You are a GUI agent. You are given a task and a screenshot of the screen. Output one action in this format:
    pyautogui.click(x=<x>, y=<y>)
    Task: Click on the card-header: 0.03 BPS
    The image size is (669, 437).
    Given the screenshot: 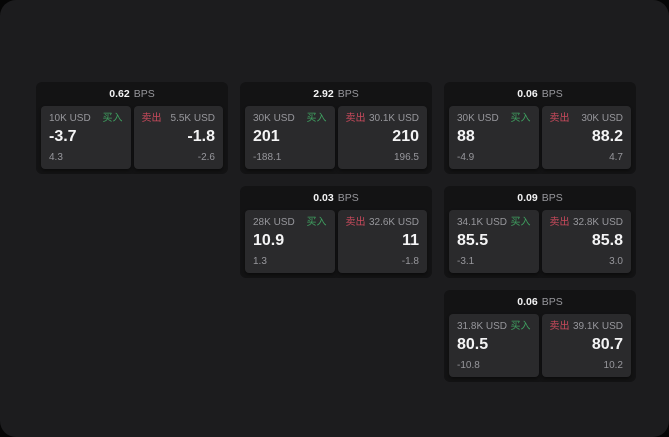 What is the action you would take?
    pyautogui.click(x=336, y=198)
    